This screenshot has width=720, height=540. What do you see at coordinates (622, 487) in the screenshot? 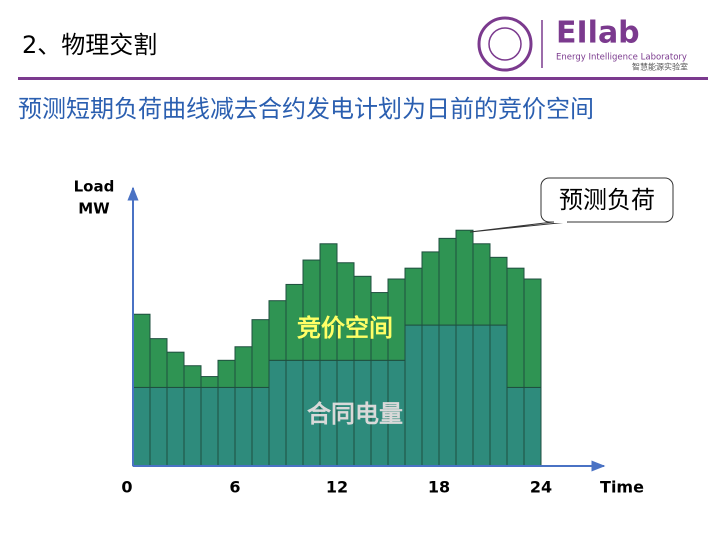
I see `x-label: Time` at bounding box center [622, 487].